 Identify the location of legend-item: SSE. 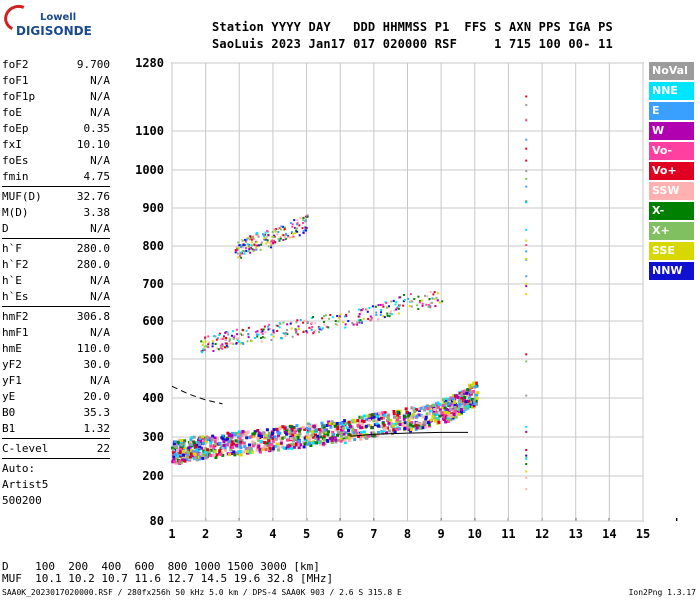
(671, 251).